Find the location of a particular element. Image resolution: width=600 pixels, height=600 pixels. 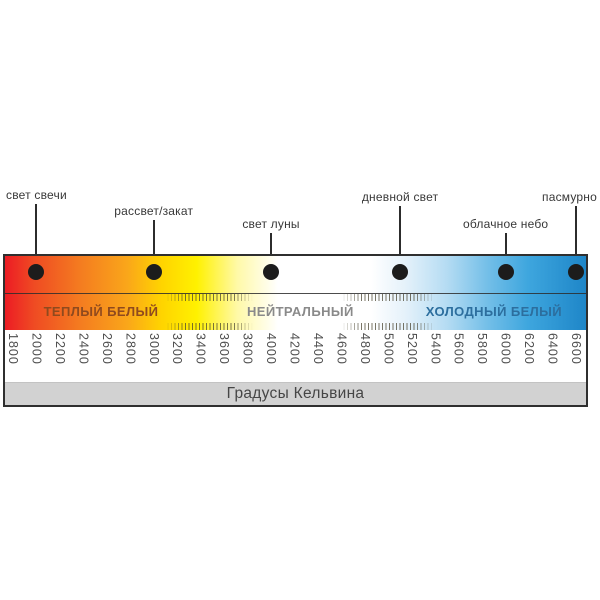

kelvin-tick-label: 3800 is located at coordinates (247, 349).